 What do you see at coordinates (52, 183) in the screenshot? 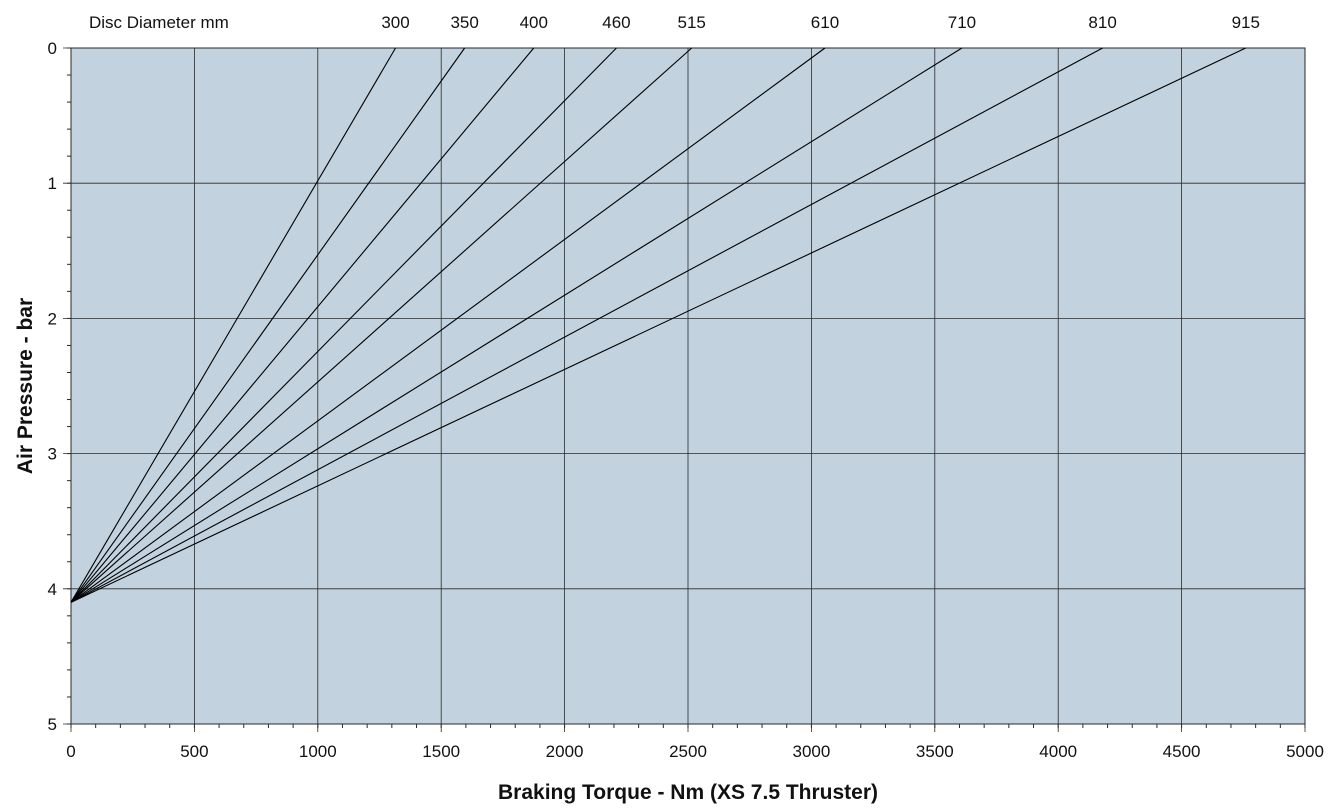
I see `y-tick-label: 1` at bounding box center [52, 183].